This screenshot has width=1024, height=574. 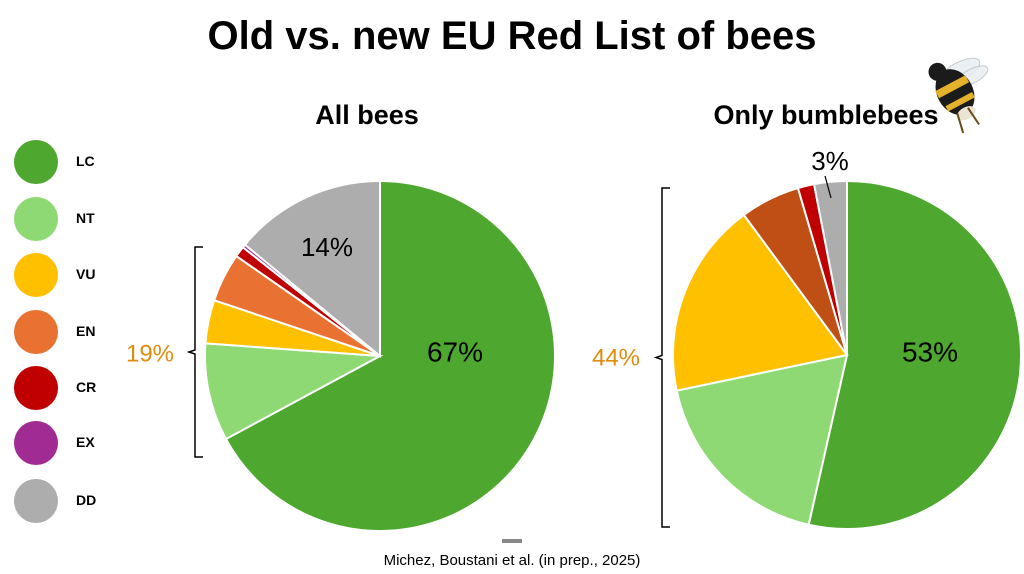 I want to click on legend-item-lc: LC, so click(x=84, y=162).